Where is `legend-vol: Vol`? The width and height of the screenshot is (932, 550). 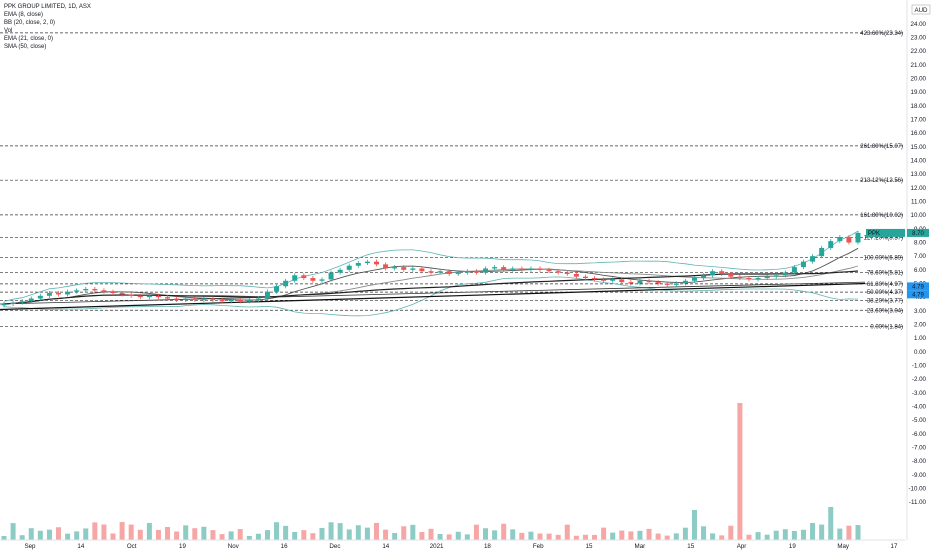
legend-vol: Vol is located at coordinates (8, 31).